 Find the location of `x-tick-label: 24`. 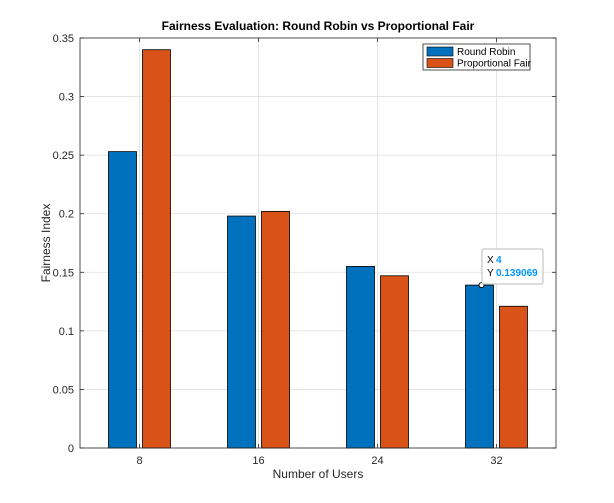

x-tick-label: 24 is located at coordinates (377, 461).